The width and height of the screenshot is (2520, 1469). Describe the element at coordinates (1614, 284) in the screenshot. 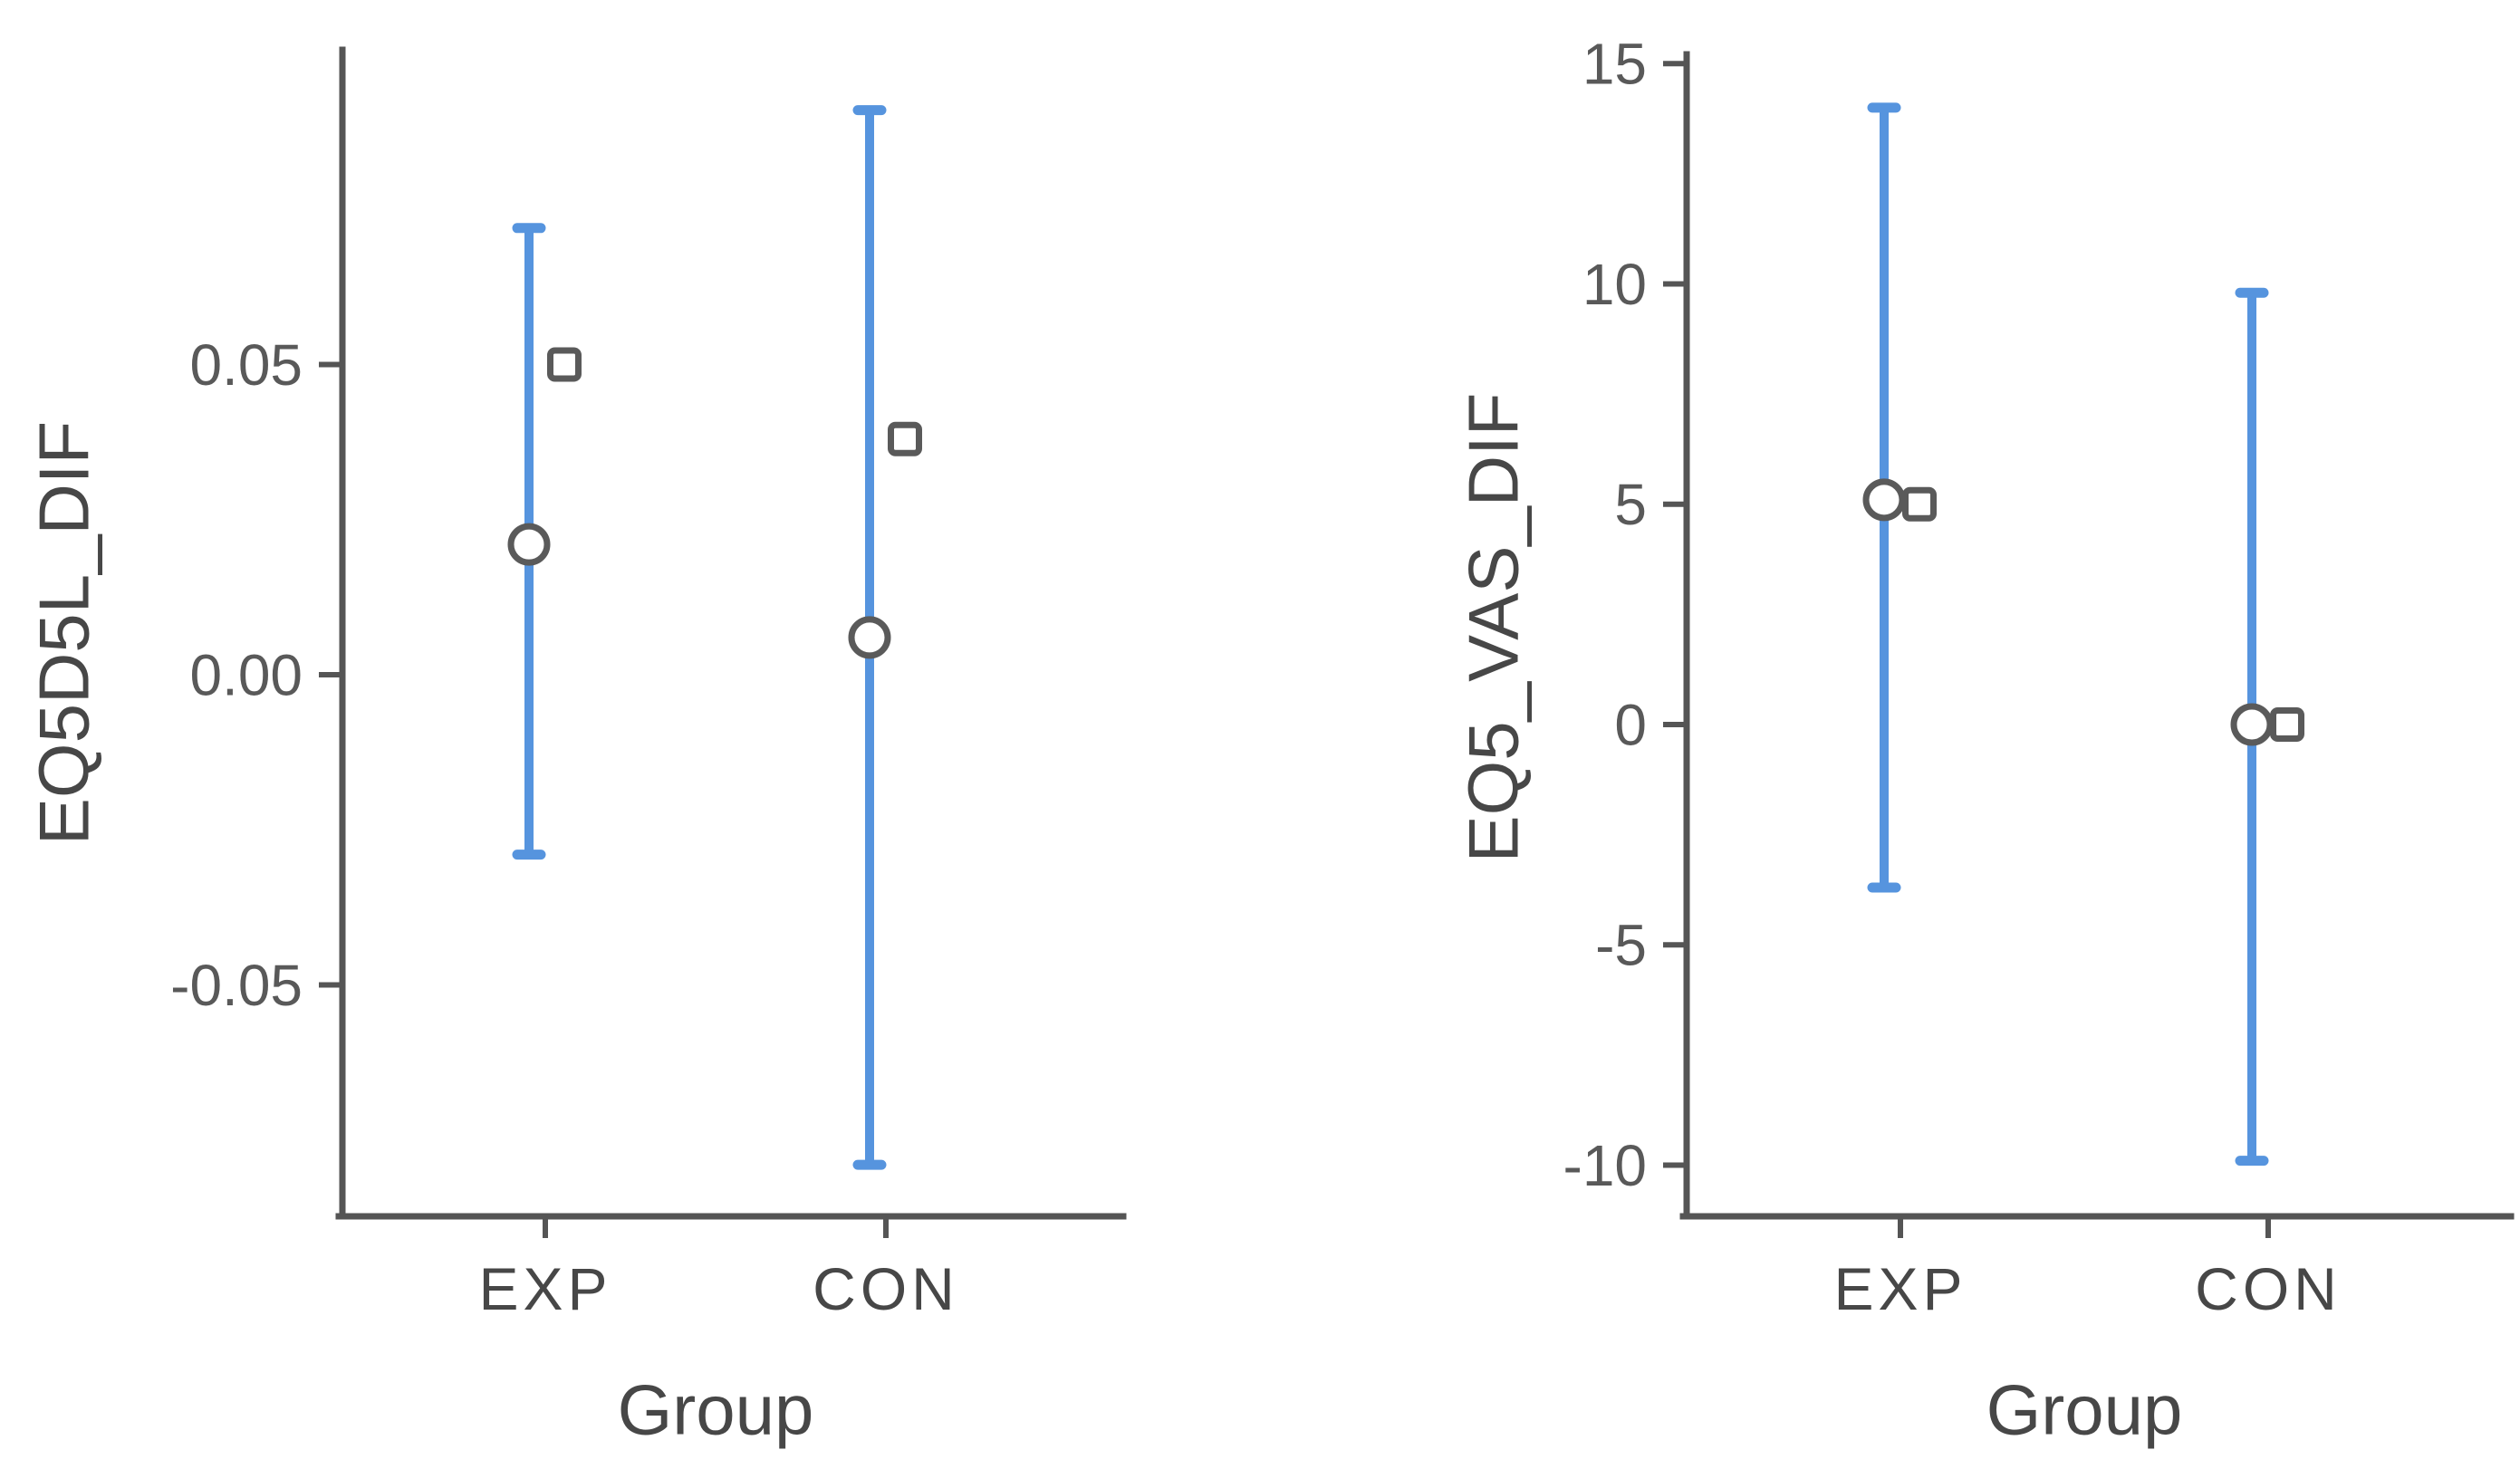

I see `y-tick-label: 10` at that location.